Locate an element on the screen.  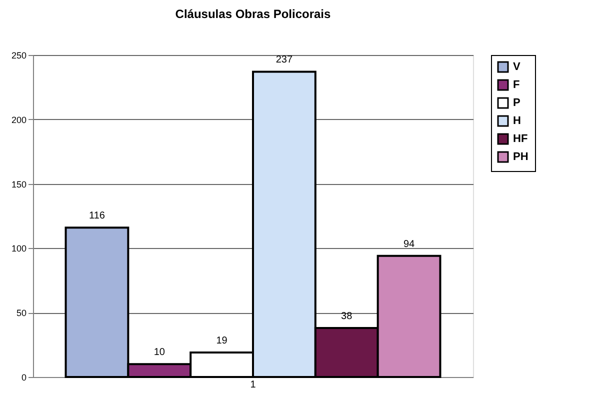
x-tick-label: 1 is located at coordinates (253, 385).